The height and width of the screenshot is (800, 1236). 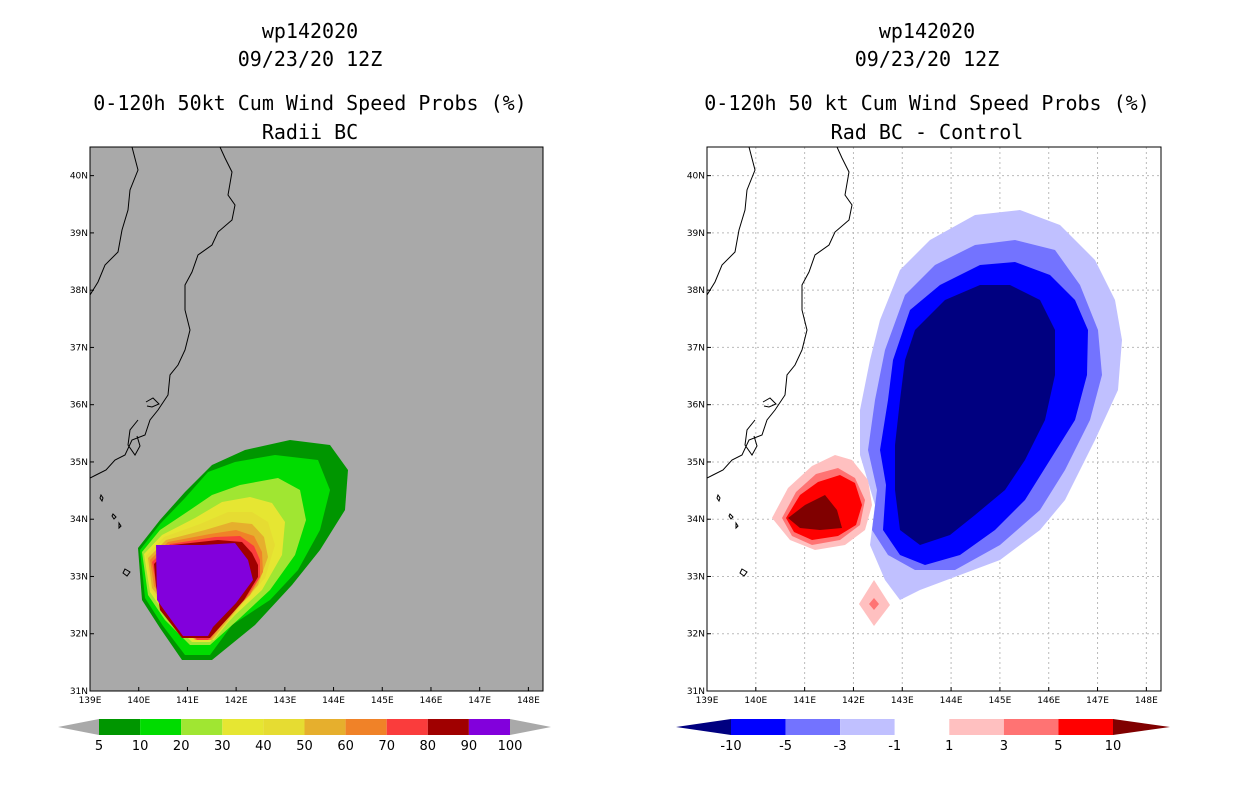 I want to click on x-tick-label: 140E, so click(x=755, y=701).